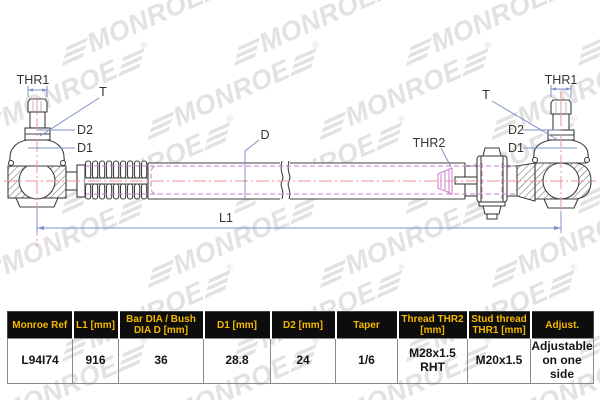 The image size is (600, 400). I want to click on left-boot, so click(37, 153).